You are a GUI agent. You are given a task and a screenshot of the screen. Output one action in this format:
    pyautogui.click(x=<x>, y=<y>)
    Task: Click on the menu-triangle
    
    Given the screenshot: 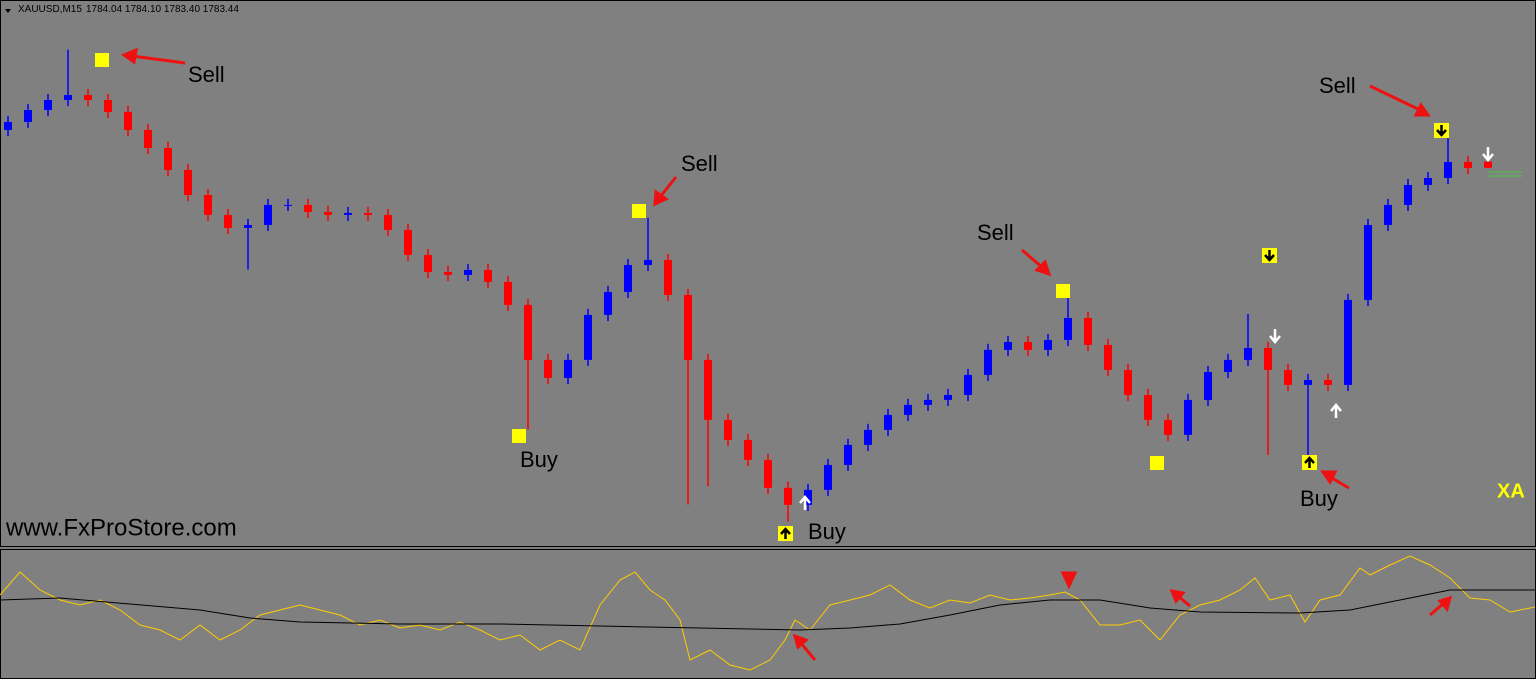 What is the action you would take?
    pyautogui.click(x=8, y=11)
    